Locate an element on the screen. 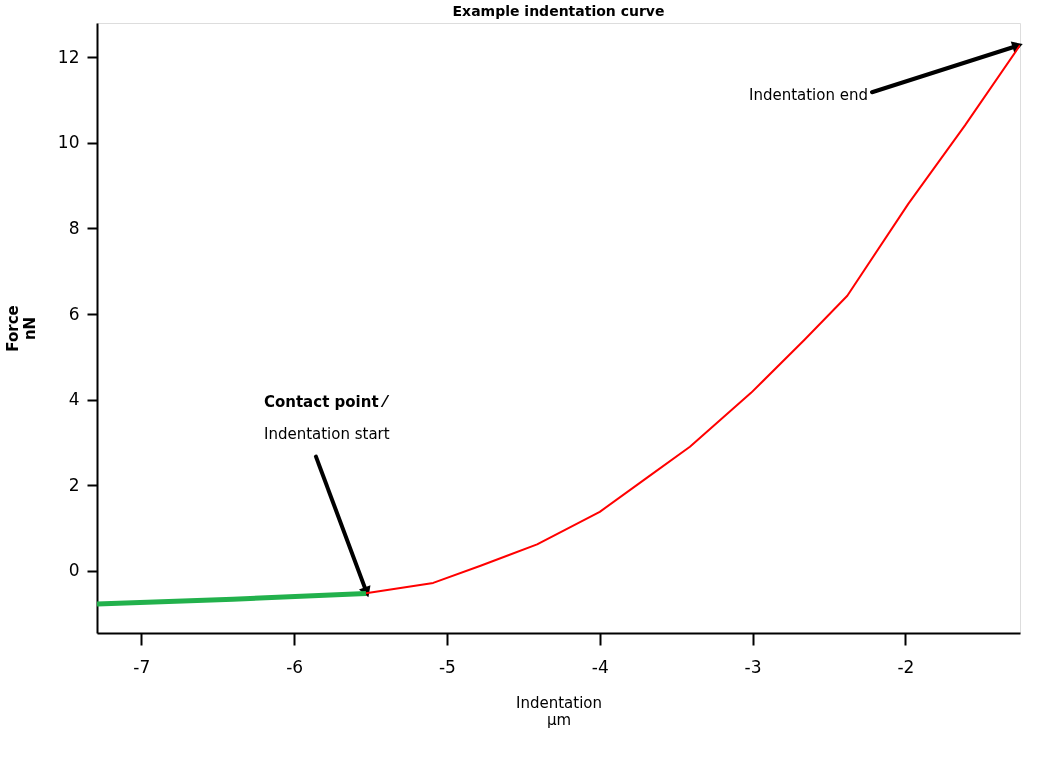 The width and height of the screenshot is (1041, 761). x-tick-label: -7 is located at coordinates (142, 666).